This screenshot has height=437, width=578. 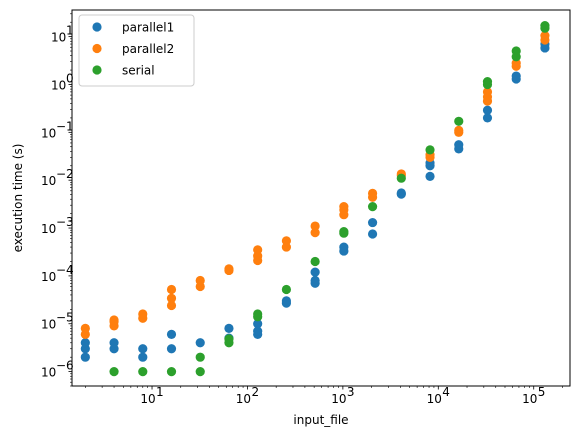 What do you see at coordinates (65, 318) in the screenshot?
I see `y-tick-exponent: −5` at bounding box center [65, 318].